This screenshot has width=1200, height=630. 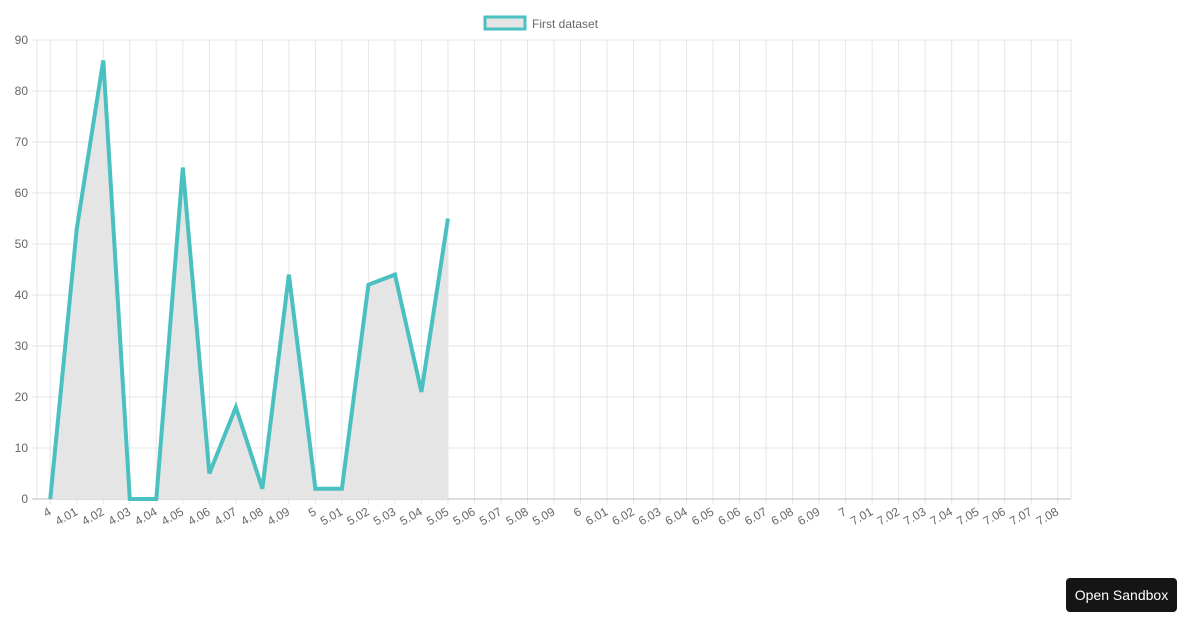 What do you see at coordinates (67, 516) in the screenshot?
I see `x-tick-label: 4.01` at bounding box center [67, 516].